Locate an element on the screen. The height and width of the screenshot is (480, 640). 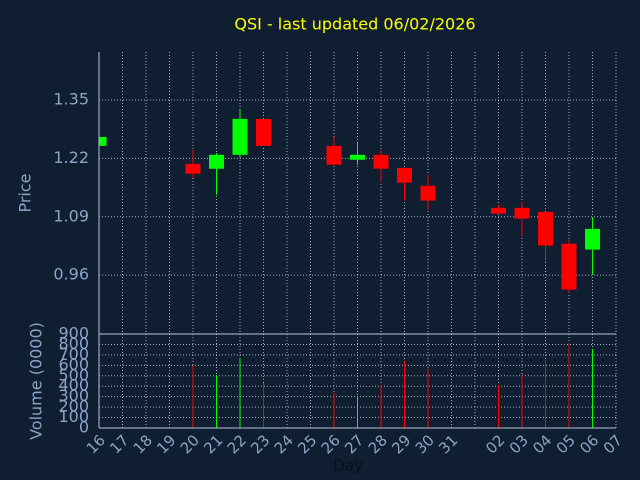
x-axis-label: Day is located at coordinates (348, 466).